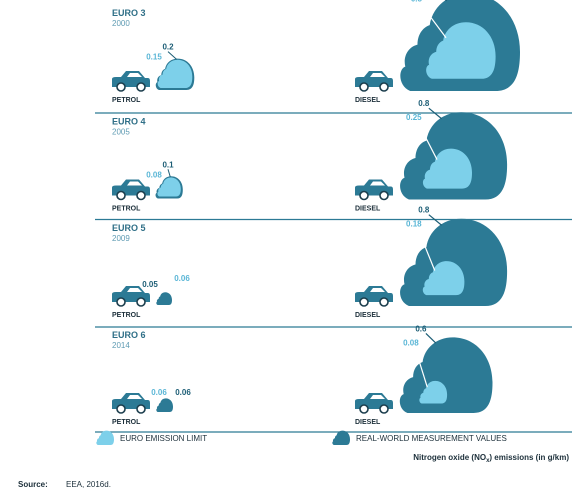  Describe the element at coordinates (150, 284) in the screenshot. I see `petrol-real-value: 0.05` at that location.